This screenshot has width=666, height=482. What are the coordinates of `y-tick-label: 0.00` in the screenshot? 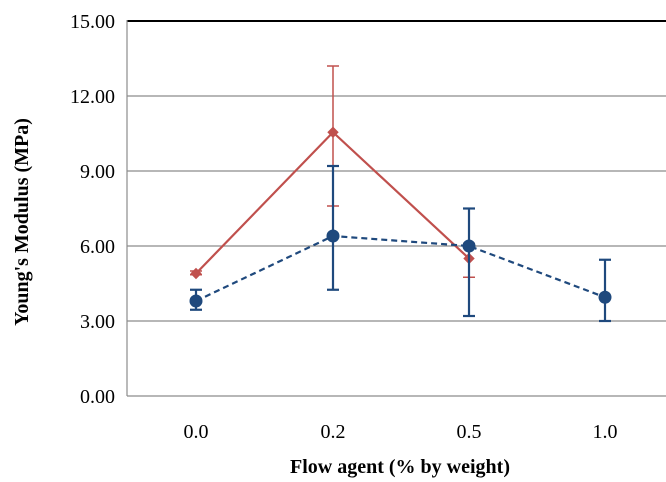 It's located at (97, 397).